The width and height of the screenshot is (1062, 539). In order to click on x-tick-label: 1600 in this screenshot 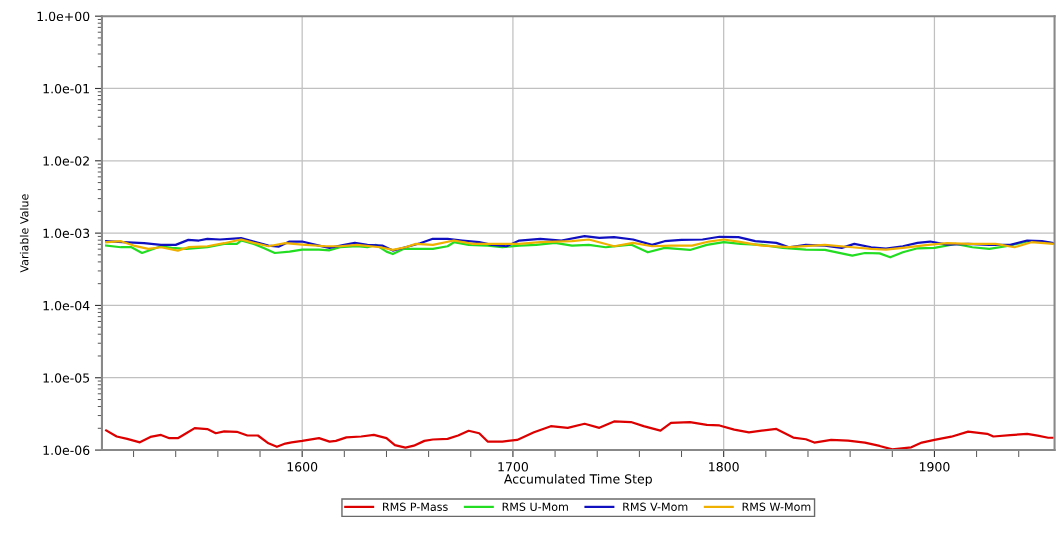, I will do `click(302, 467)`.